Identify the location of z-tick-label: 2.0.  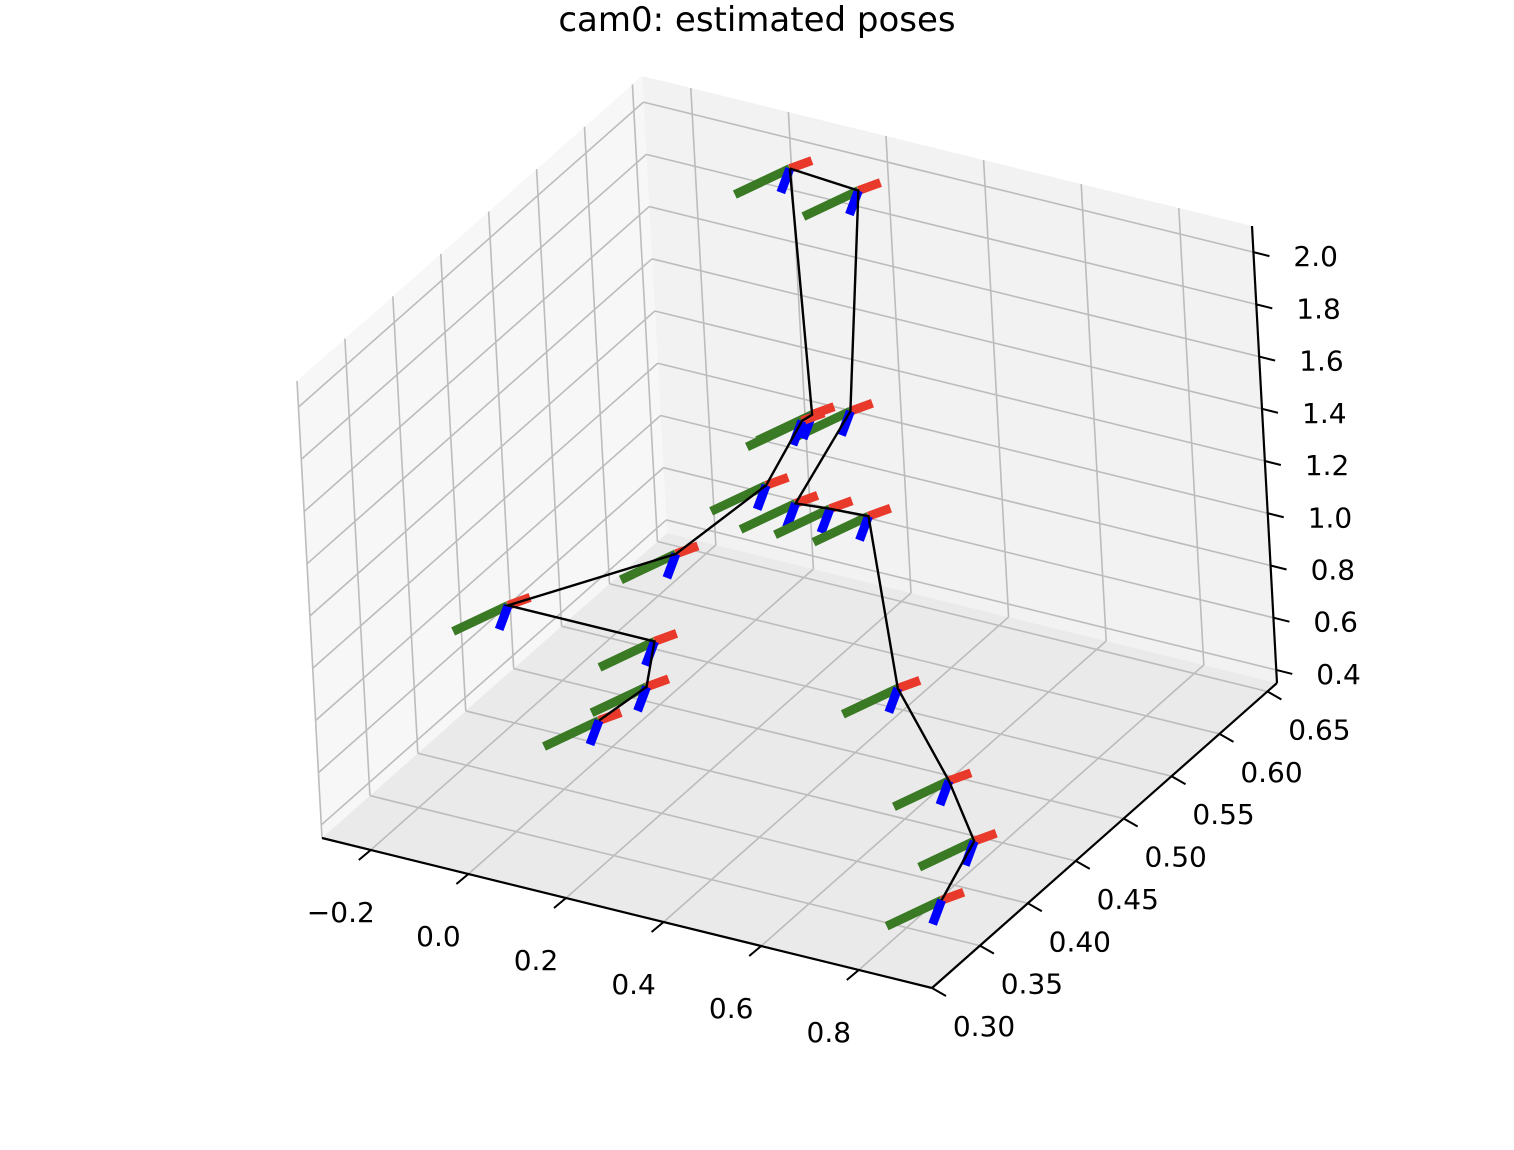
(1315, 256).